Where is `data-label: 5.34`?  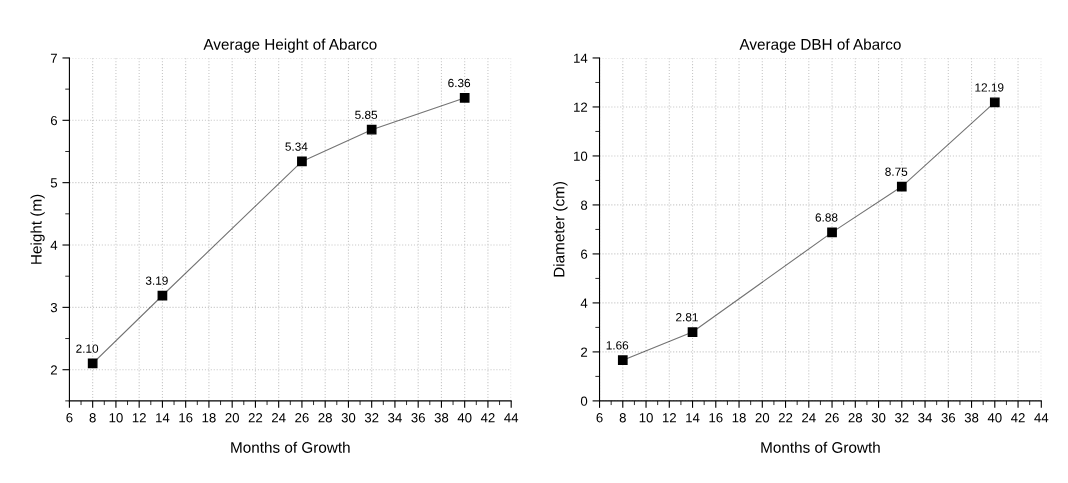 data-label: 5.34 is located at coordinates (296, 146).